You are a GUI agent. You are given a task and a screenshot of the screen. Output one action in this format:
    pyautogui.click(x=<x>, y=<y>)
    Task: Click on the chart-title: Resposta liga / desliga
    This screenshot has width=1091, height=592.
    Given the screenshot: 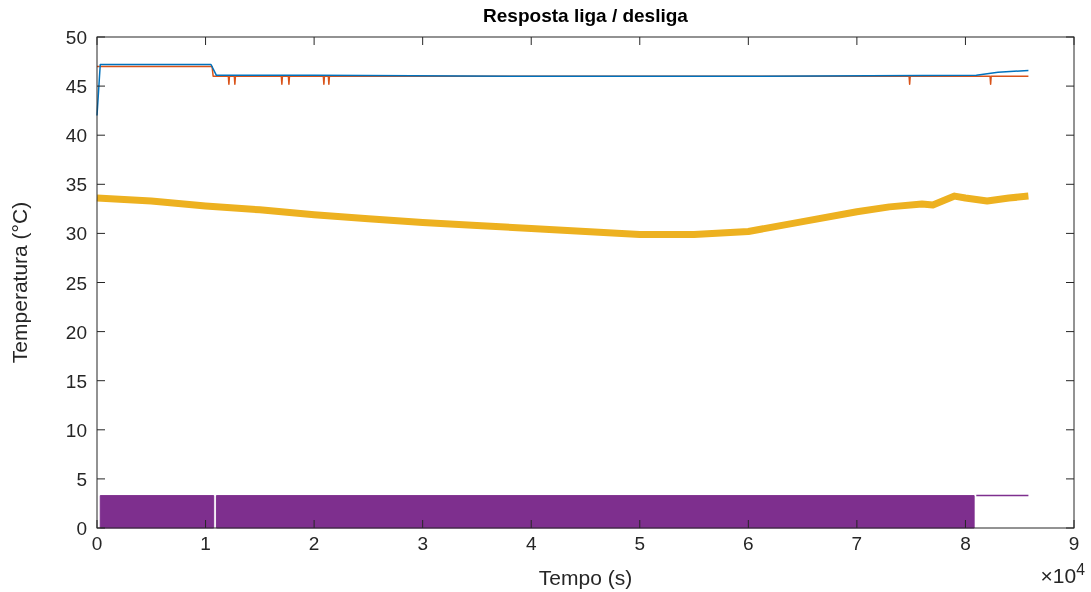 What is the action you would take?
    pyautogui.click(x=586, y=15)
    